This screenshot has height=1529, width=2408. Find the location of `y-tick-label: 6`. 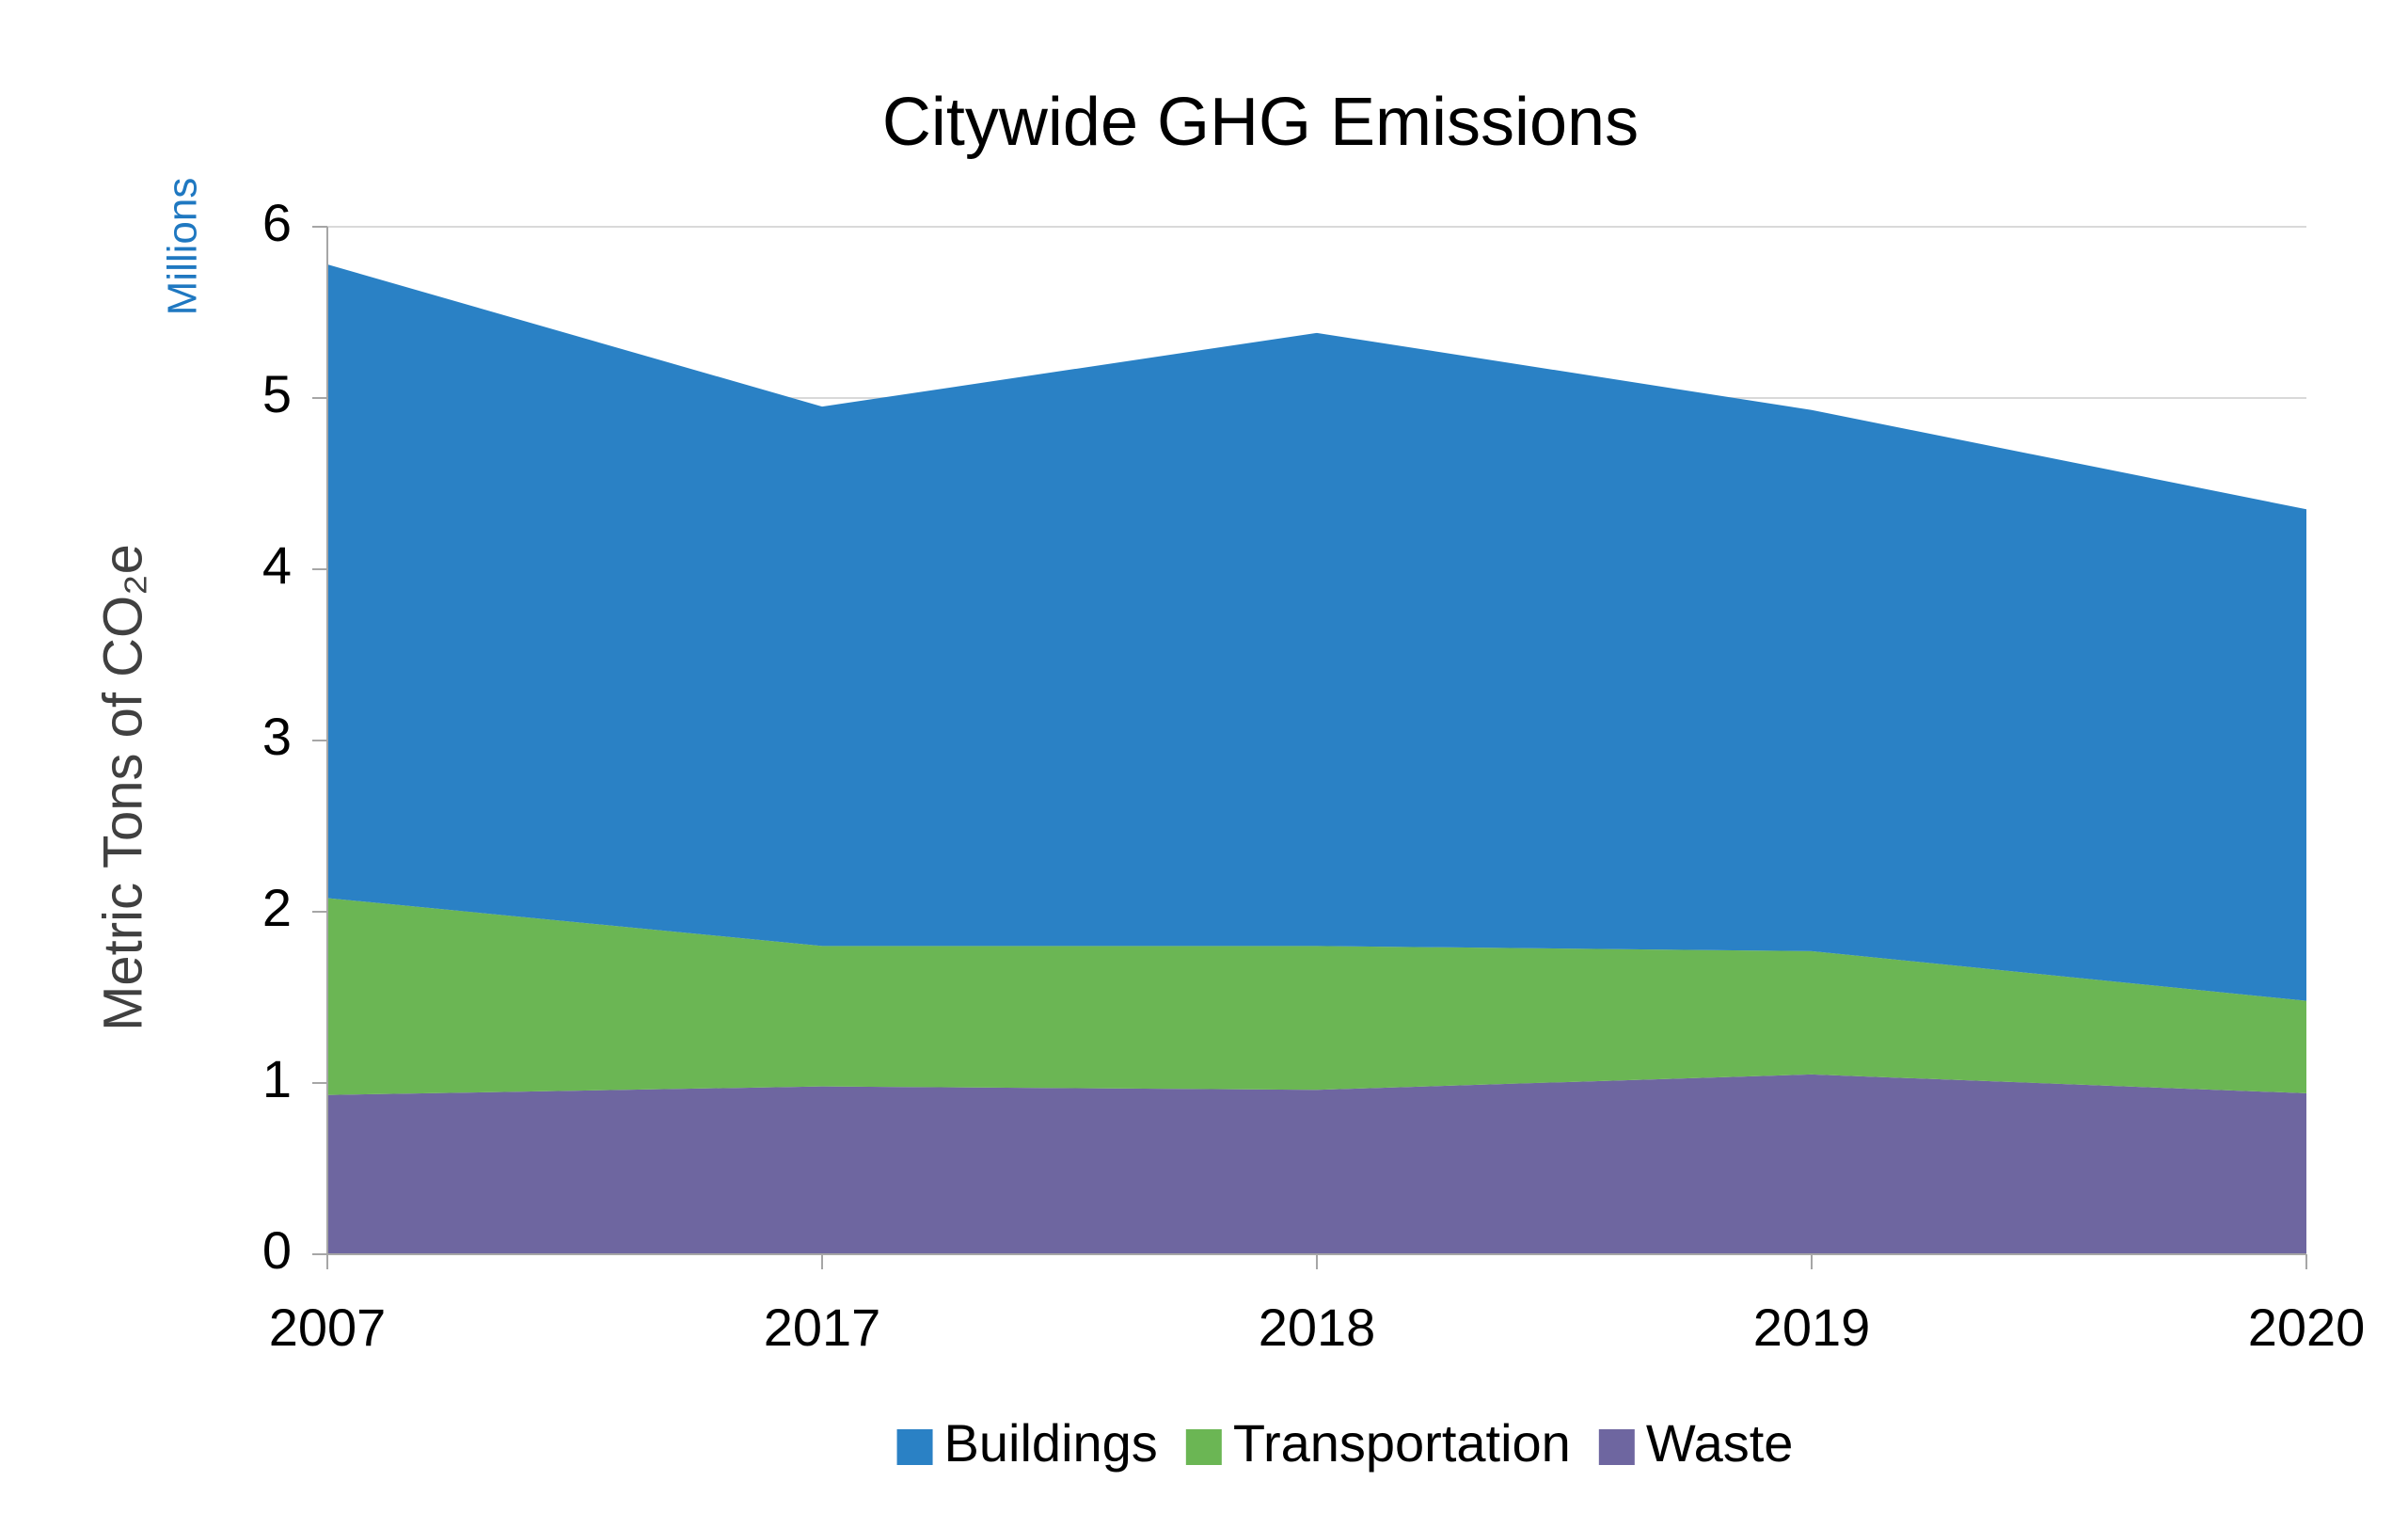

y-tick-label: 6 is located at coordinates (277, 223).